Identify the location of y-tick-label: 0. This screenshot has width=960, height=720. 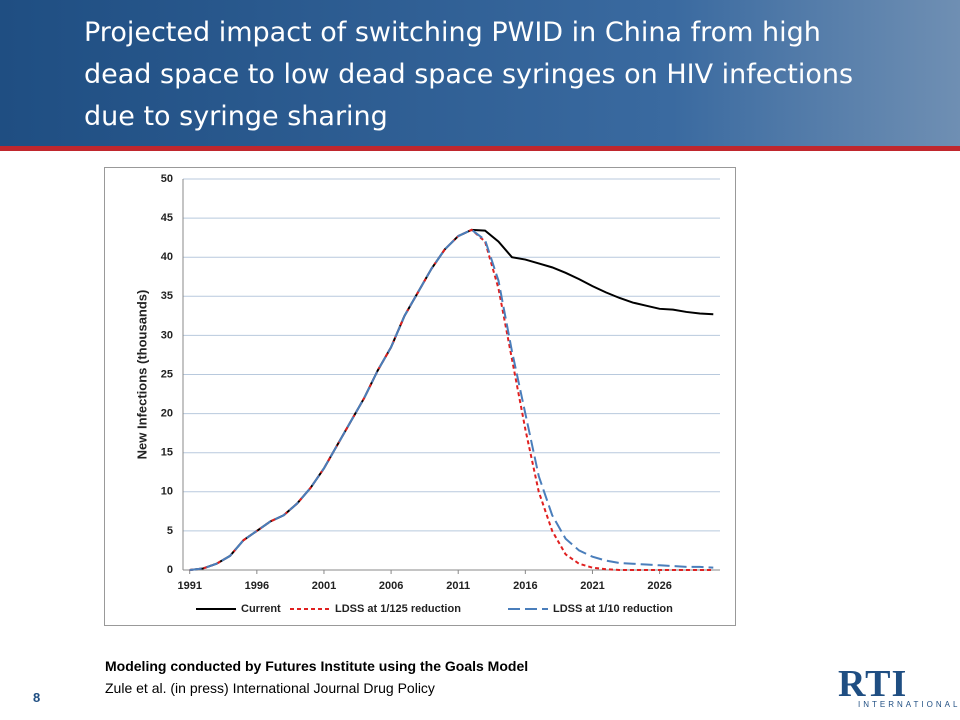
(170, 570).